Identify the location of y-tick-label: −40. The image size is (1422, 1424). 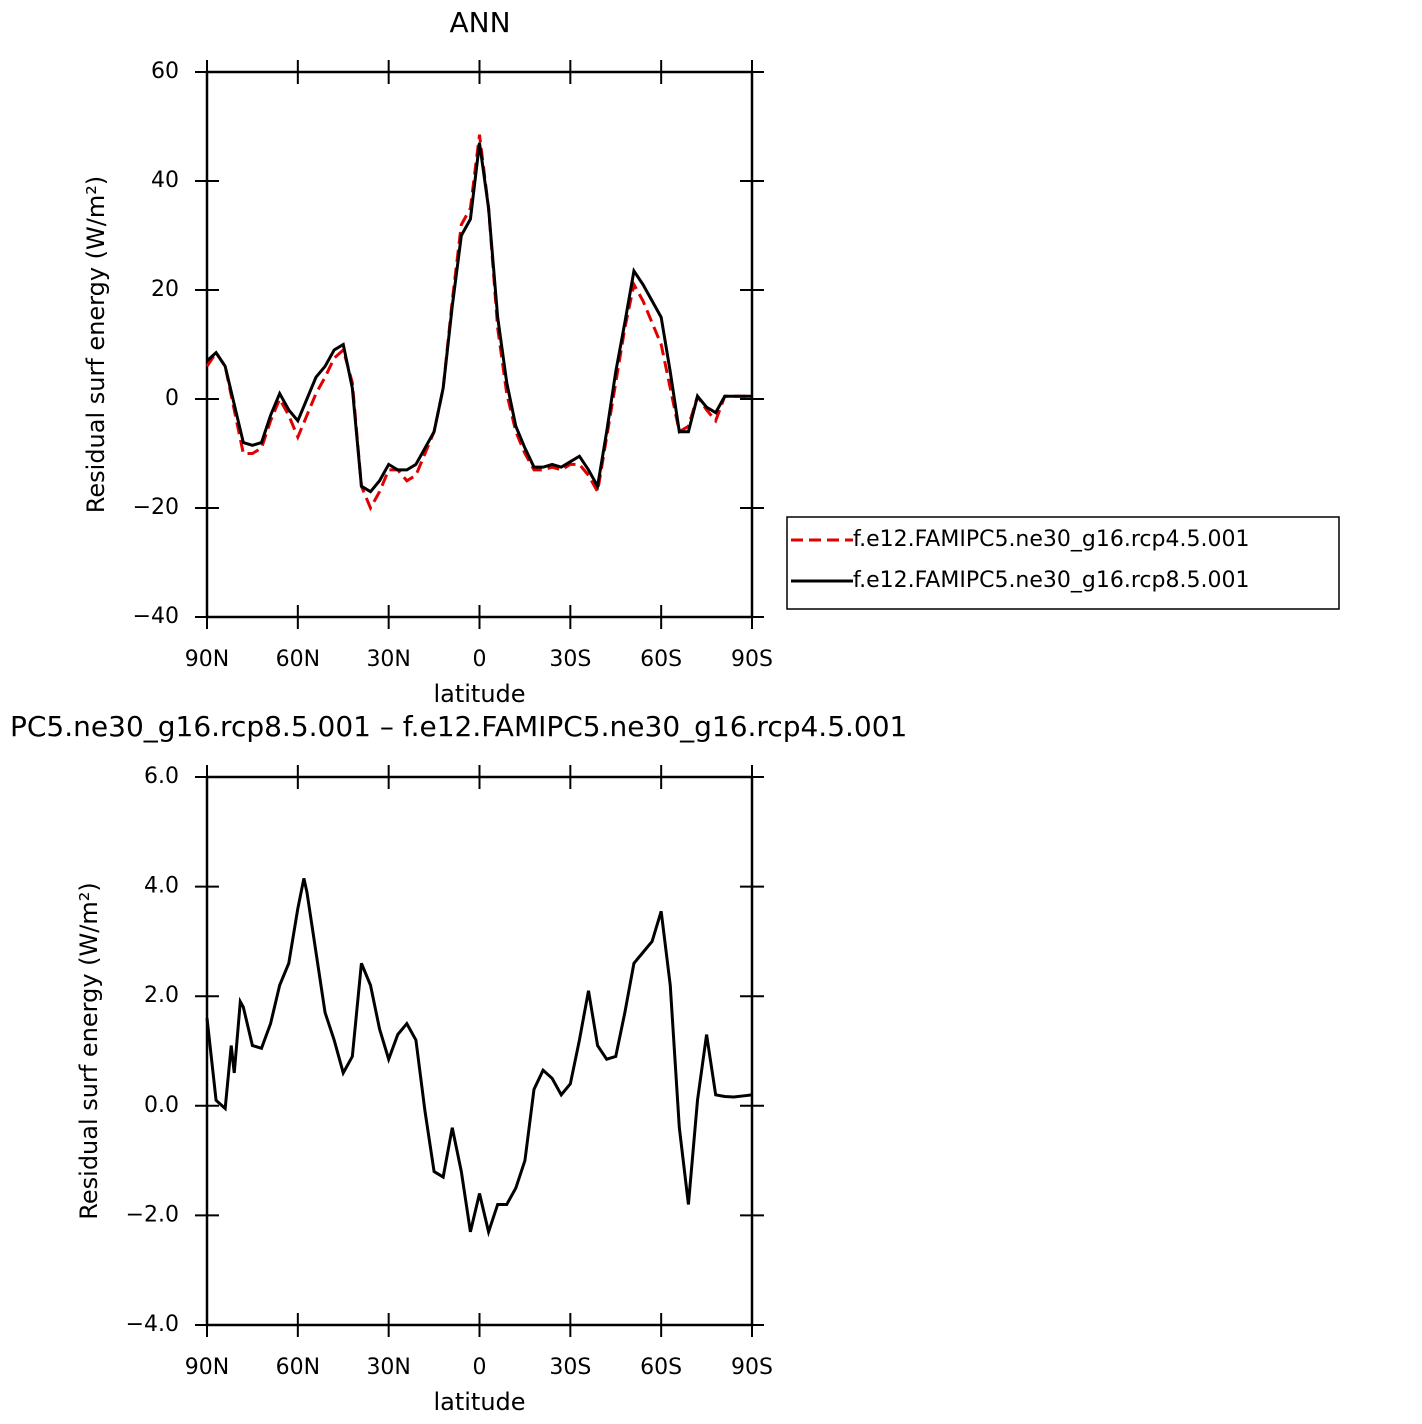
(156, 616).